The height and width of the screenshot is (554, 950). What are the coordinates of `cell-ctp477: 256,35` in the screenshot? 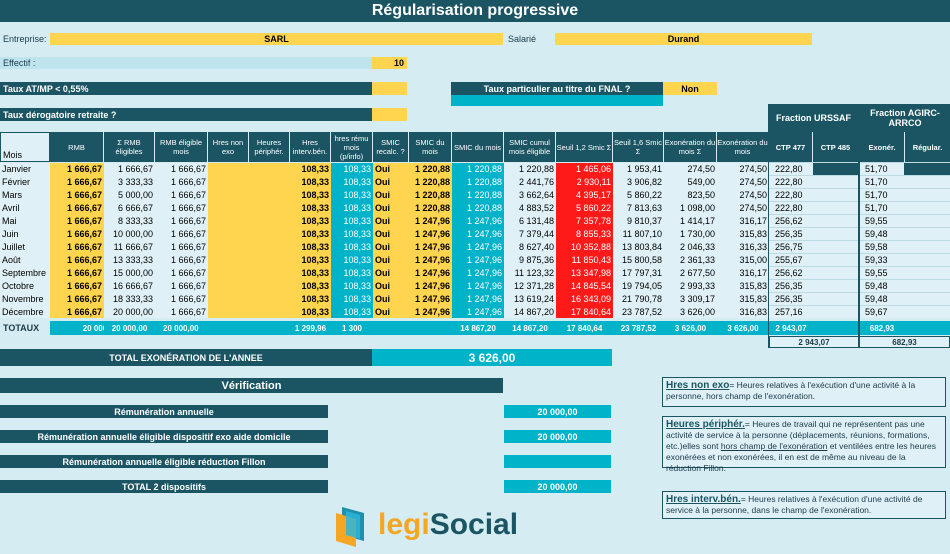 It's located at (791, 286).